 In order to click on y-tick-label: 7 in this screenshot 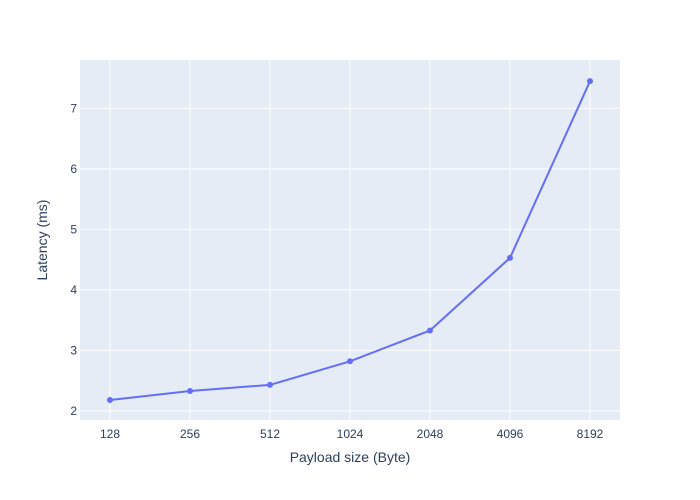, I will do `click(73, 108)`.